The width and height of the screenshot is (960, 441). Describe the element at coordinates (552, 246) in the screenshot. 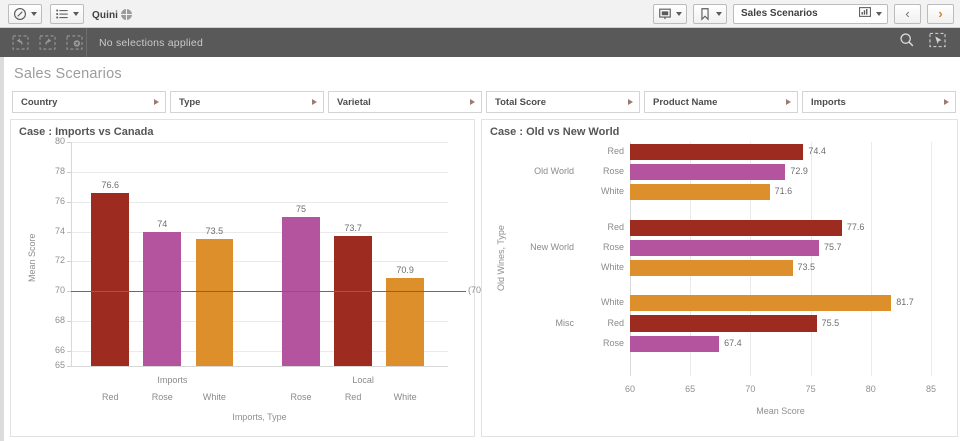

I see `group-label: New World` at that location.